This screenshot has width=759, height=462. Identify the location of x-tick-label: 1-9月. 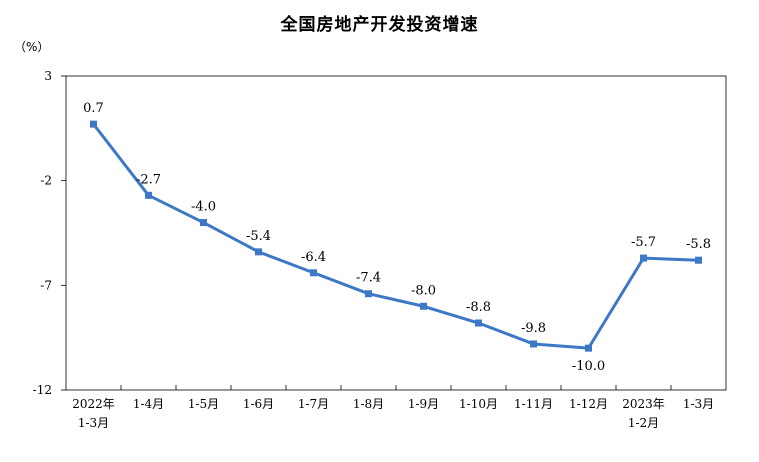
(423, 404).